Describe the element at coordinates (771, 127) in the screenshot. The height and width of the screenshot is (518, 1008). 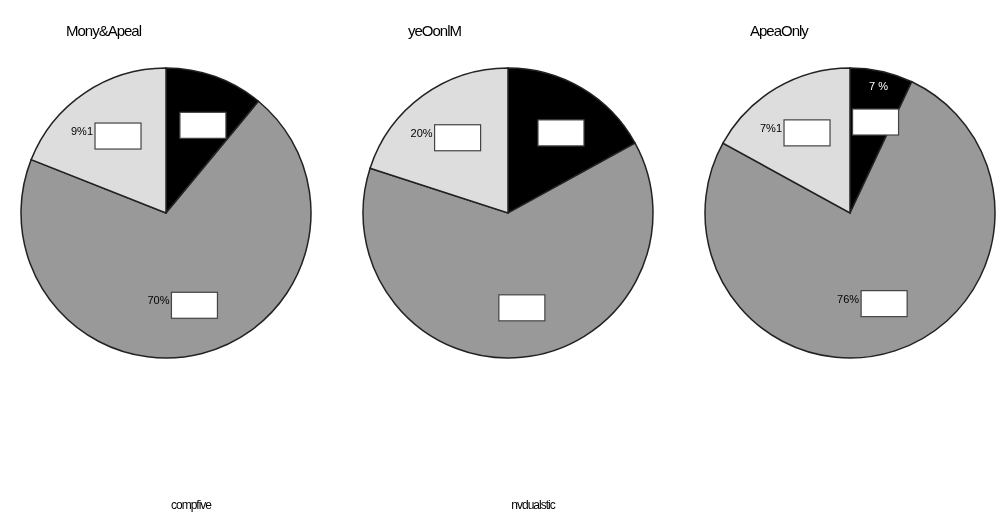
I see `text: 7%1` at that location.